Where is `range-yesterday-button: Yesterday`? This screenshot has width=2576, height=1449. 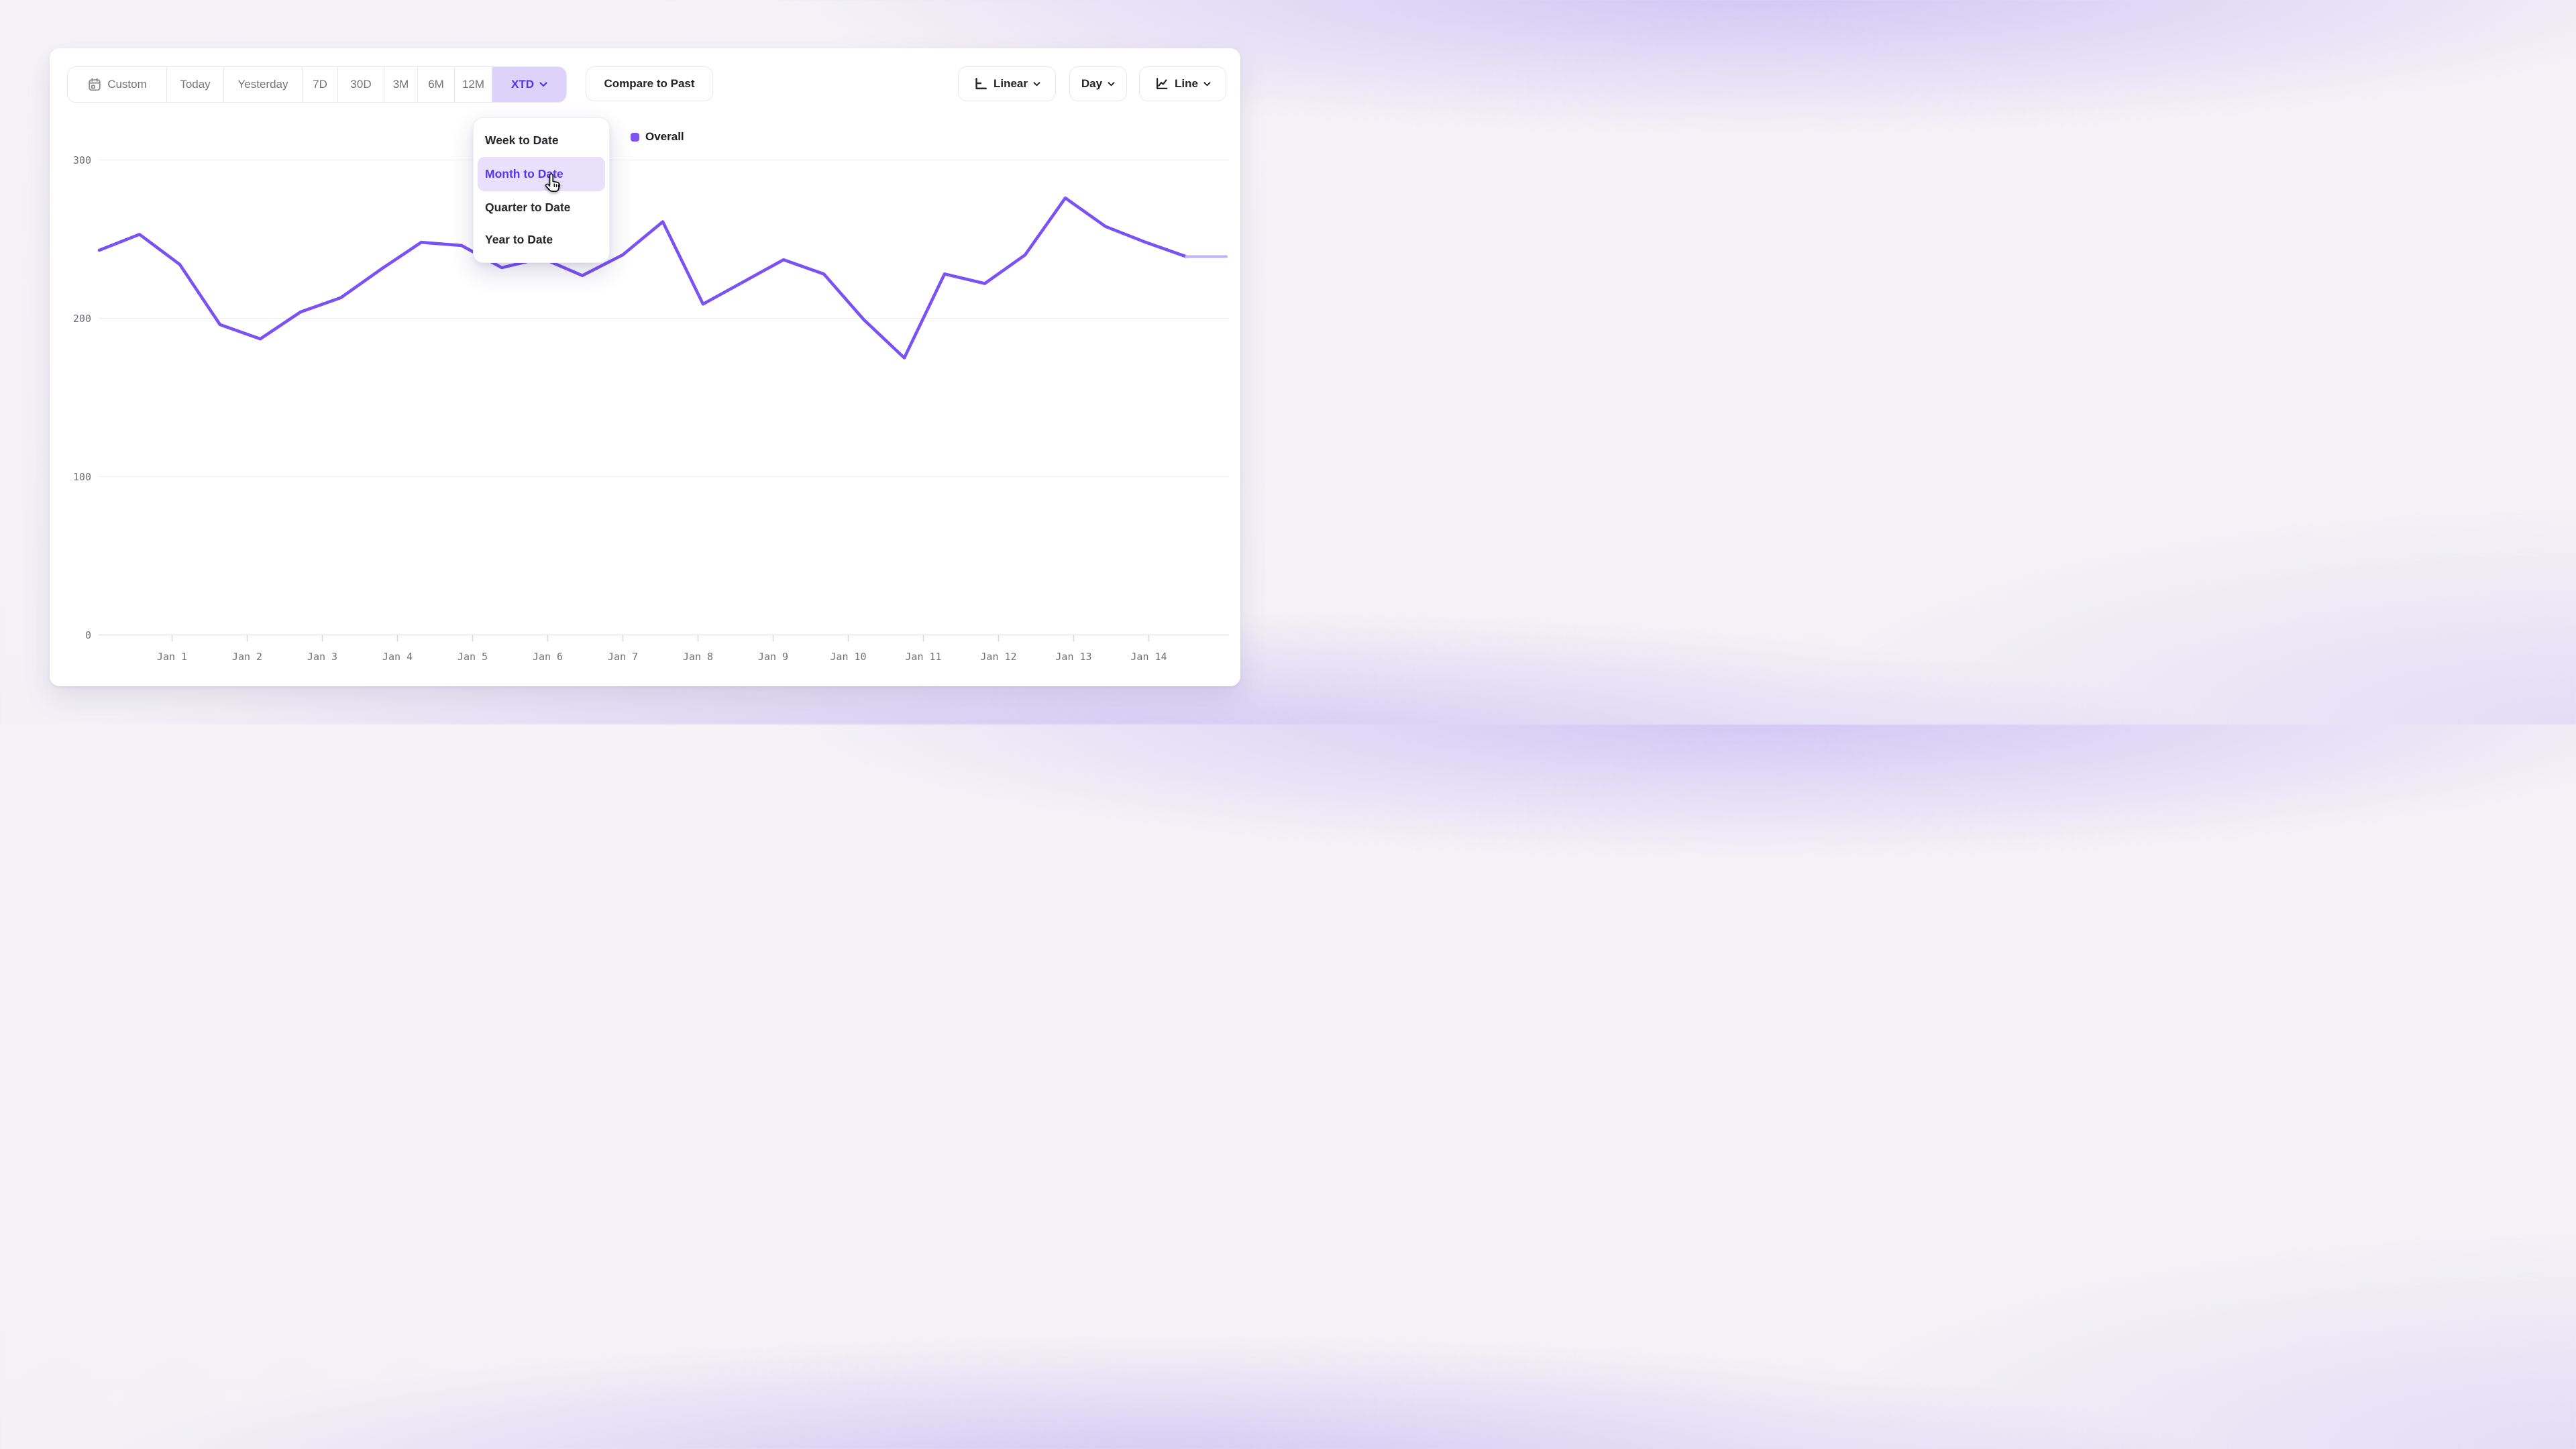
range-yesterday-button: Yesterday is located at coordinates (263, 84).